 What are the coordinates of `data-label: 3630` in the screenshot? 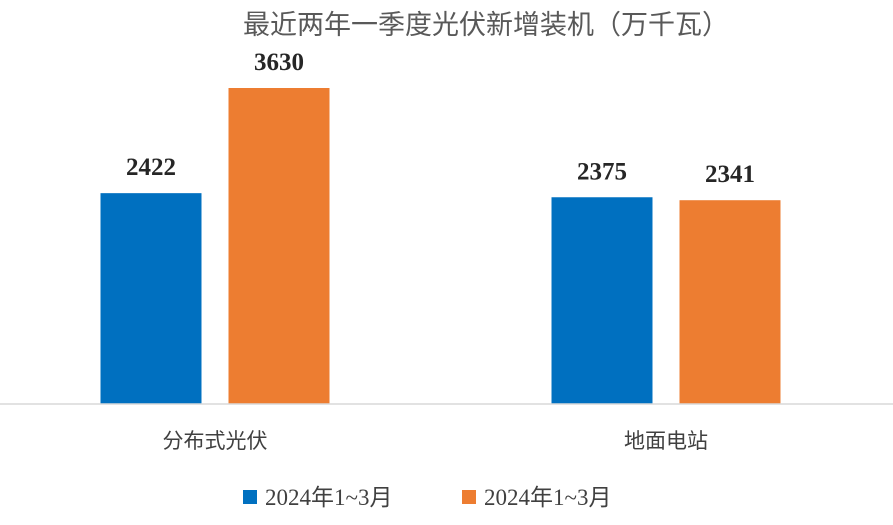 It's located at (279, 62).